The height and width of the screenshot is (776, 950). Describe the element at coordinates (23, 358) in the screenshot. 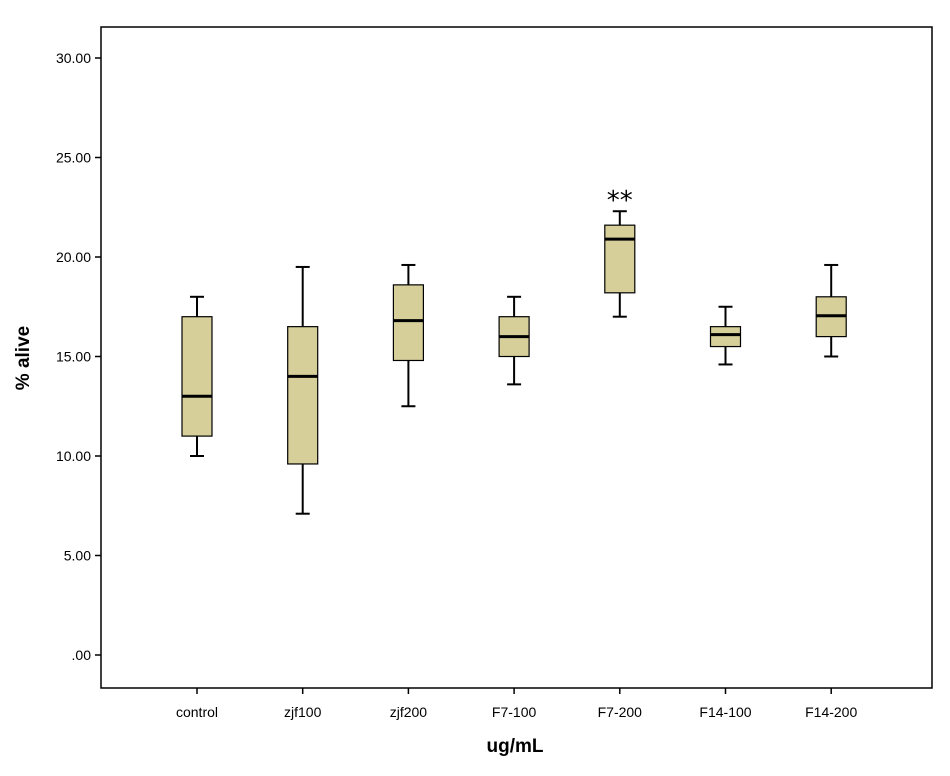

I see `y-axis-title: % alive` at that location.